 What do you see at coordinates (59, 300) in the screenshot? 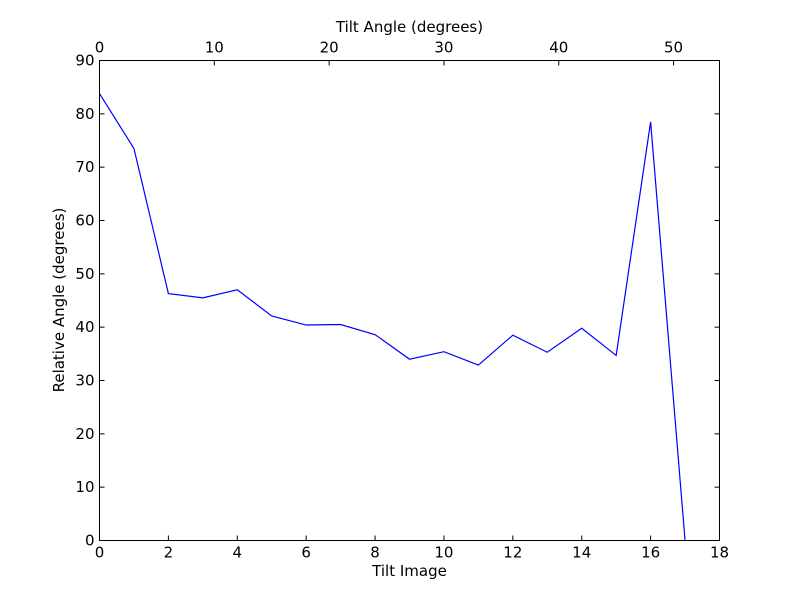
I see `y-axis-title: Relative Angle (degrees)` at bounding box center [59, 300].